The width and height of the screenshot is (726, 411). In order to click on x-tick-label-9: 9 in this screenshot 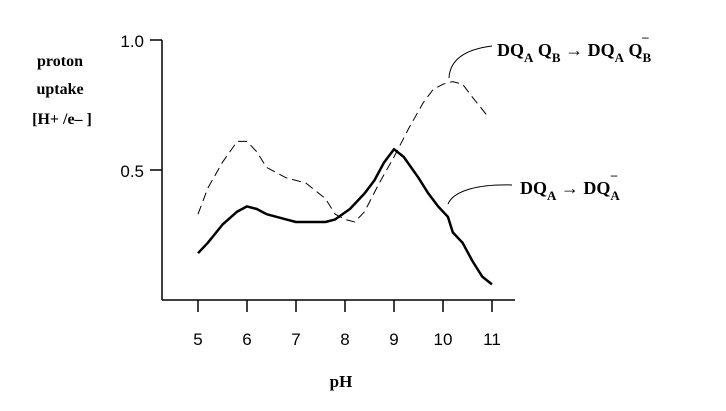, I will do `click(393, 339)`.